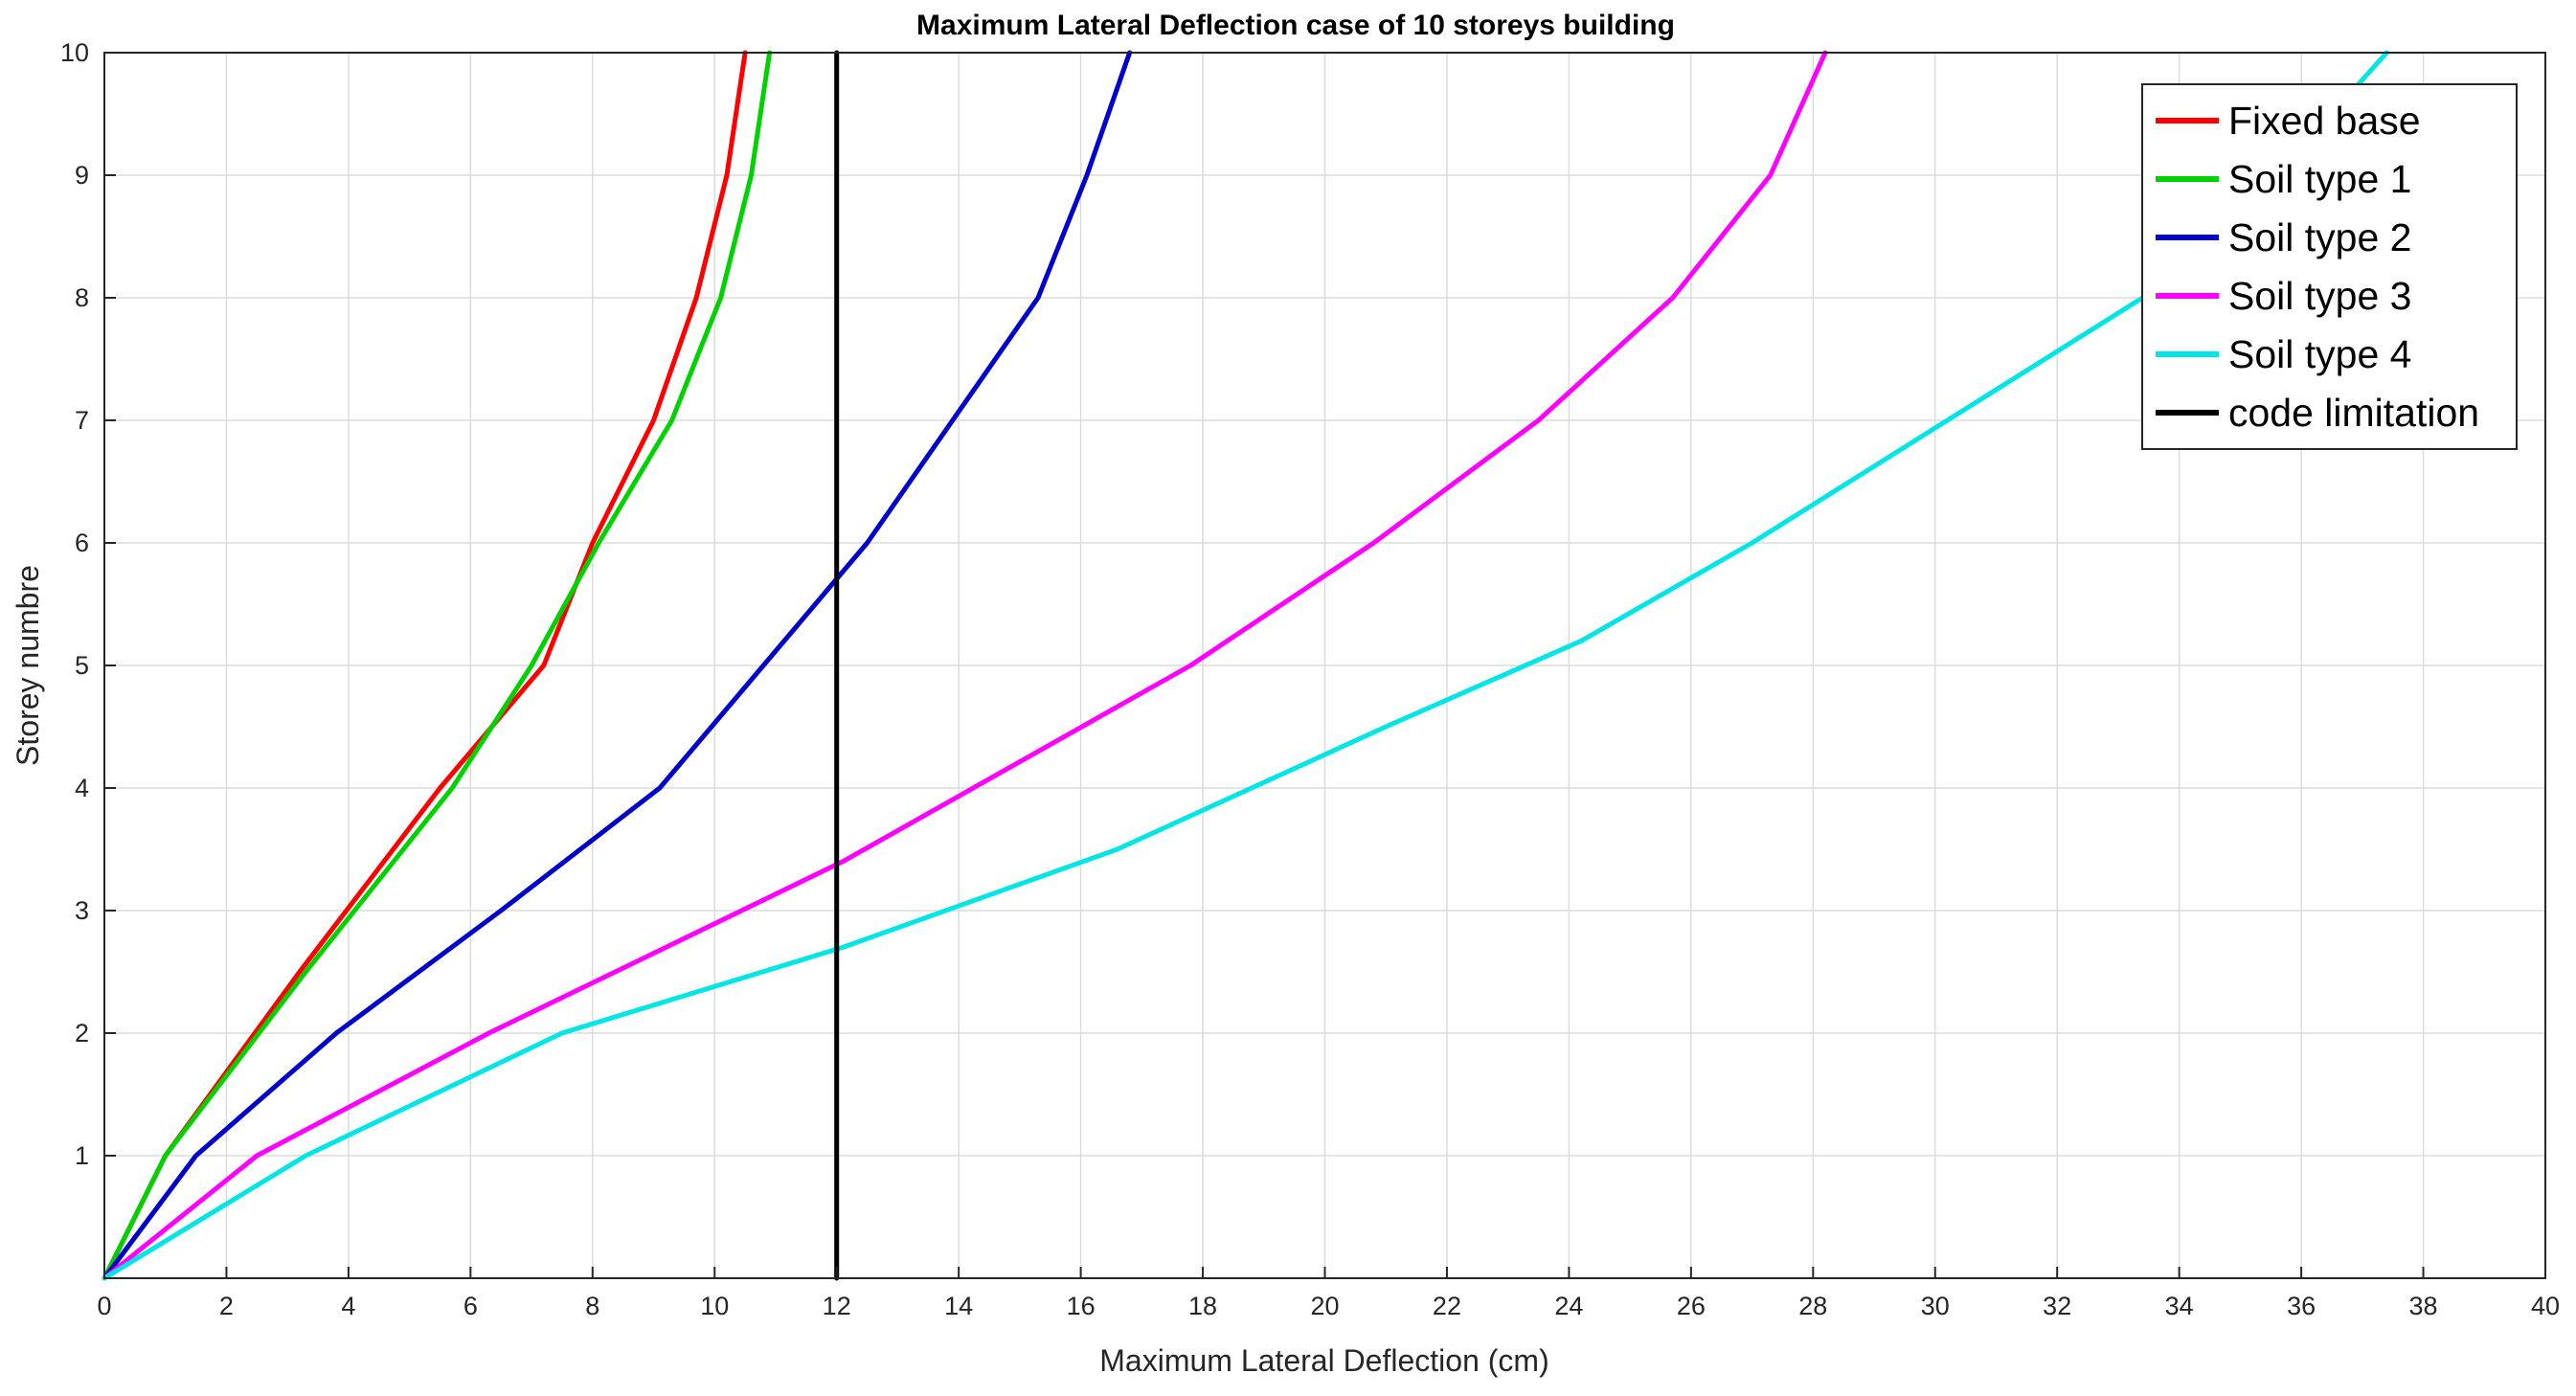 Image resolution: width=2576 pixels, height=1396 pixels. Describe the element at coordinates (28, 665) in the screenshot. I see `y-axis-label: Storey numbre` at that location.